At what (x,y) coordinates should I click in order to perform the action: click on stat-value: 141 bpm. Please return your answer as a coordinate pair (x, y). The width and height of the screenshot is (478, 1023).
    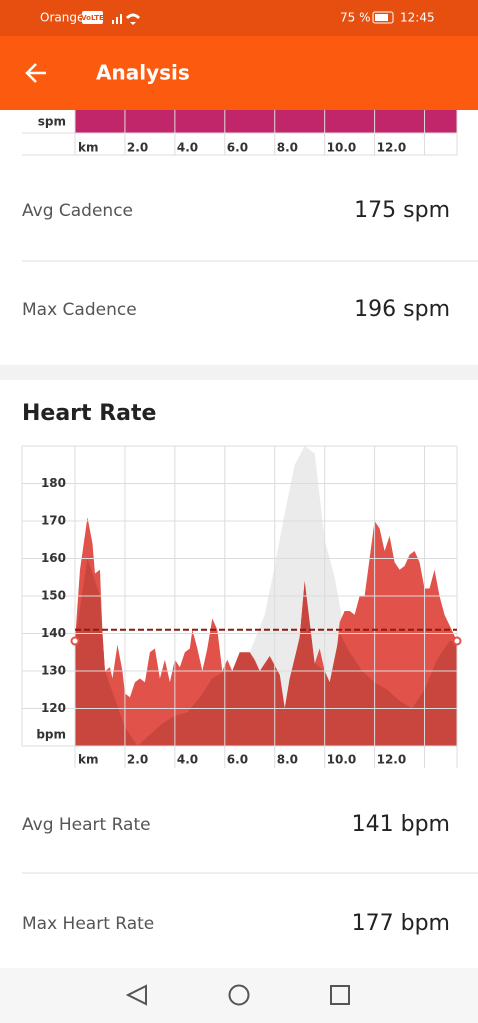
    Looking at the image, I should click on (401, 824).